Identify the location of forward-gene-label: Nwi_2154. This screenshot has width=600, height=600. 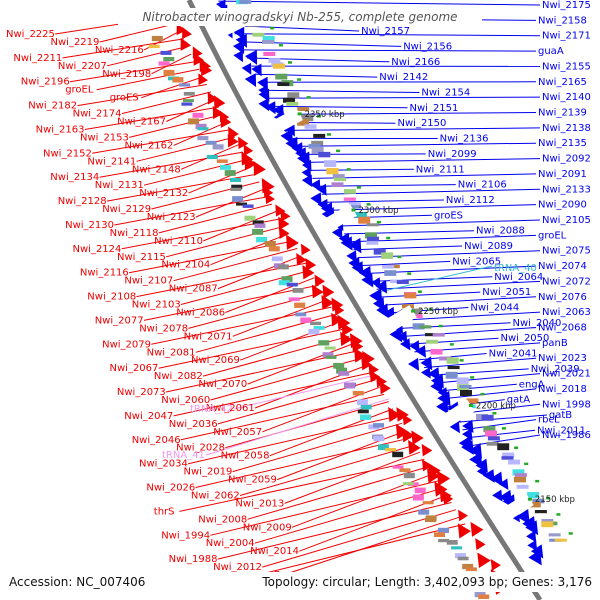
(445, 93).